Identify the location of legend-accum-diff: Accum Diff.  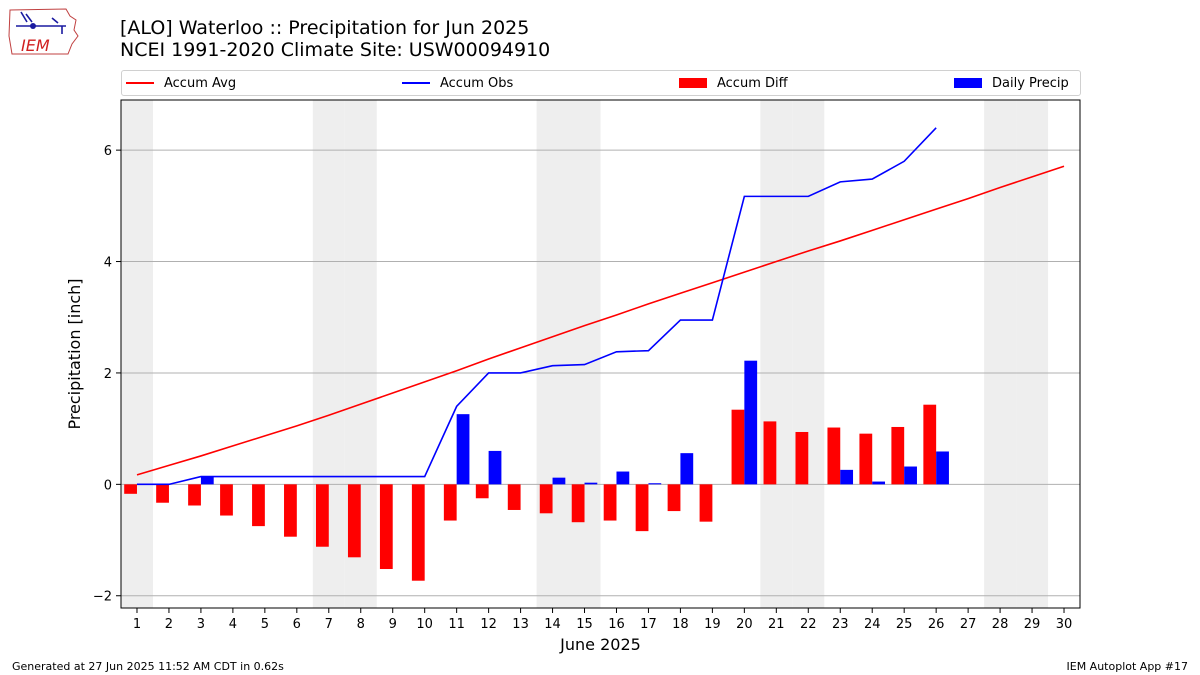
(733, 83).